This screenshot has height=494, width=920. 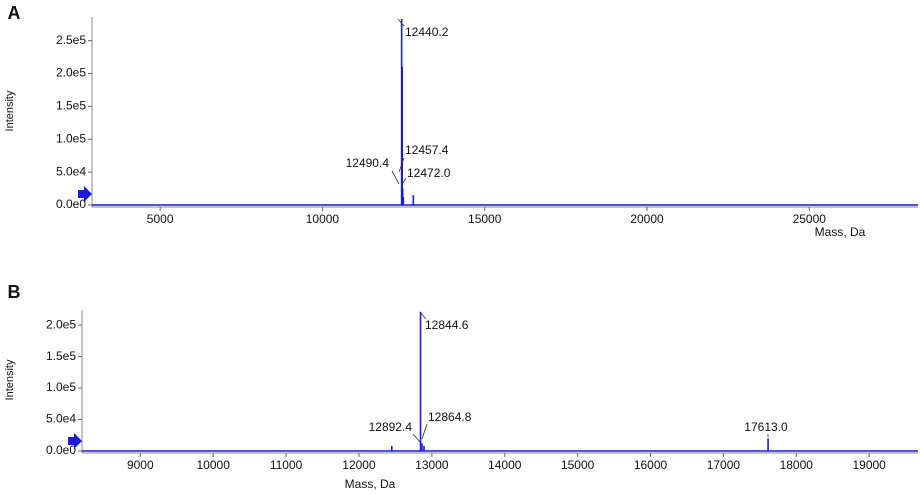 I want to click on peak-annotation: 12844.6, so click(x=447, y=325).